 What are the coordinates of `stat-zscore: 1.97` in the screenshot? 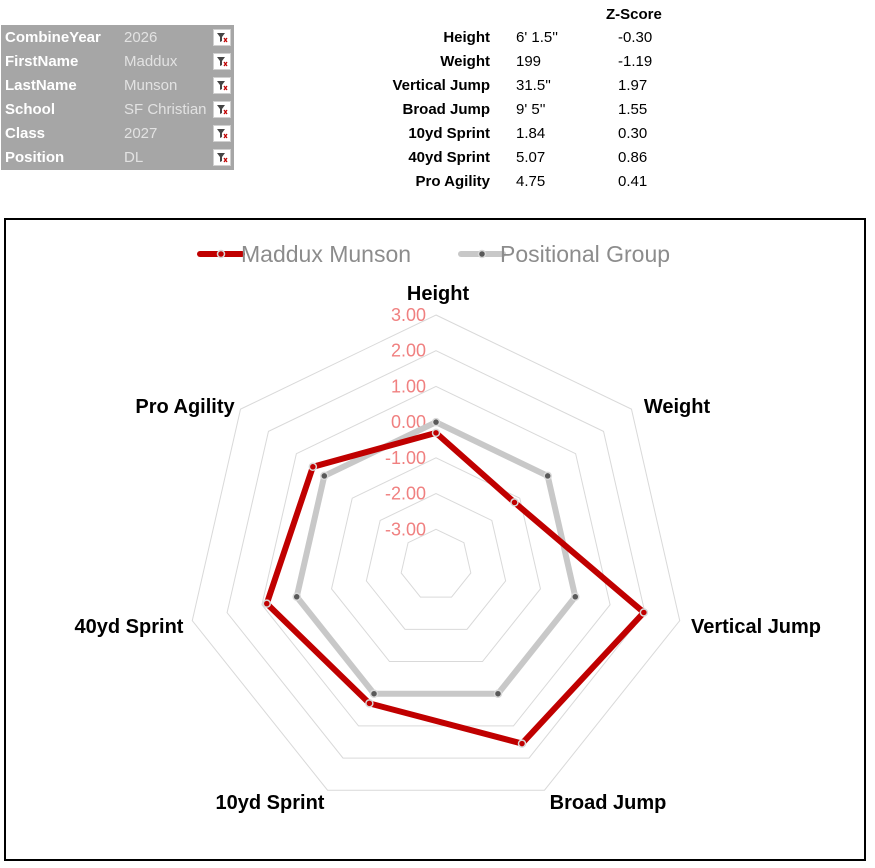 It's located at (633, 85).